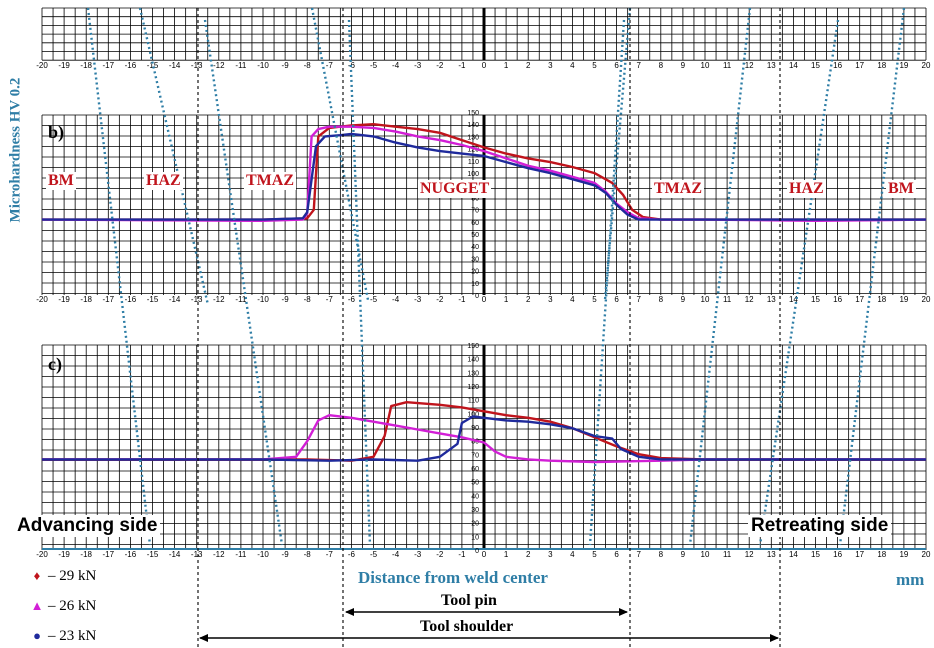  What do you see at coordinates (475, 284) in the screenshot?
I see `y-tick-label: 10` at bounding box center [475, 284].